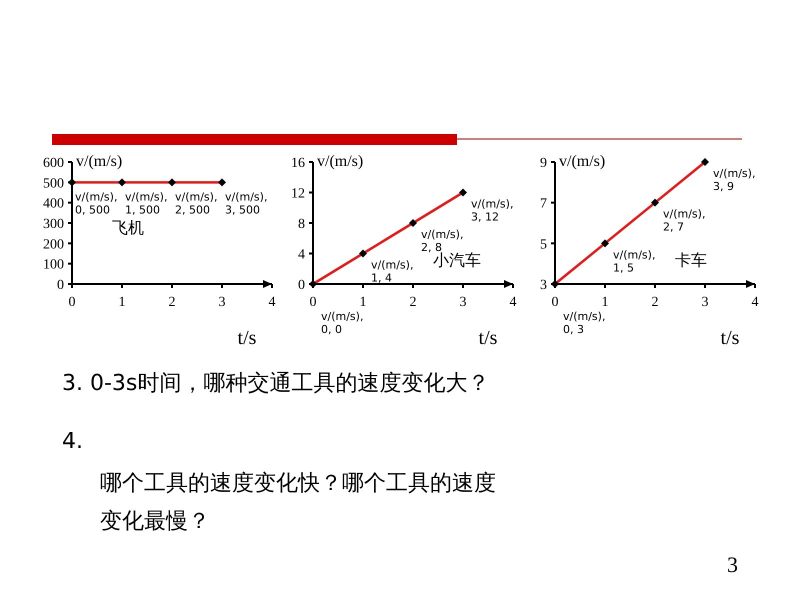  I want to click on tick: 100, so click(53, 265).